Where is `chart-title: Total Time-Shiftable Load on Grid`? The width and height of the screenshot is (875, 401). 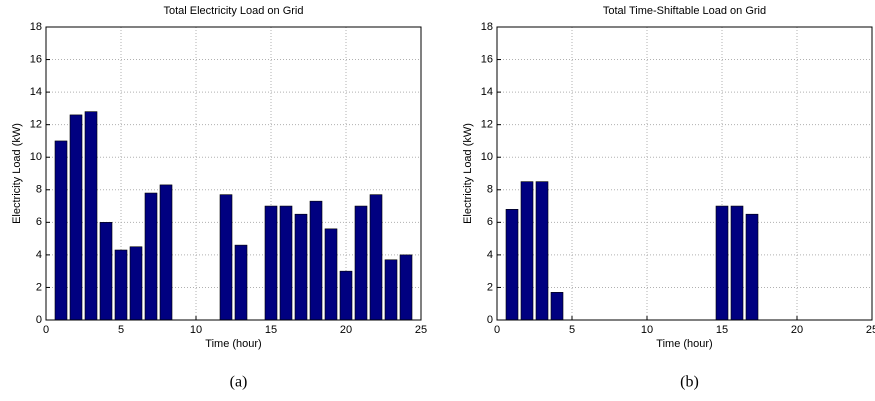
chart-title: Total Time-Shiftable Load on Grid is located at coordinates (684, 11).